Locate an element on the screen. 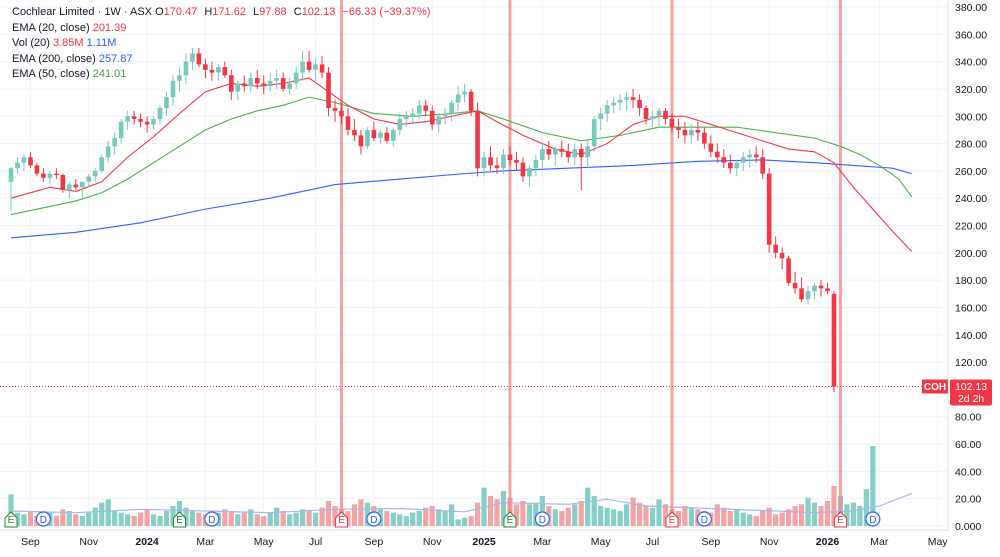 Image resolution: width=1000 pixels, height=557 pixels. event-marker-label: E is located at coordinates (11, 520).